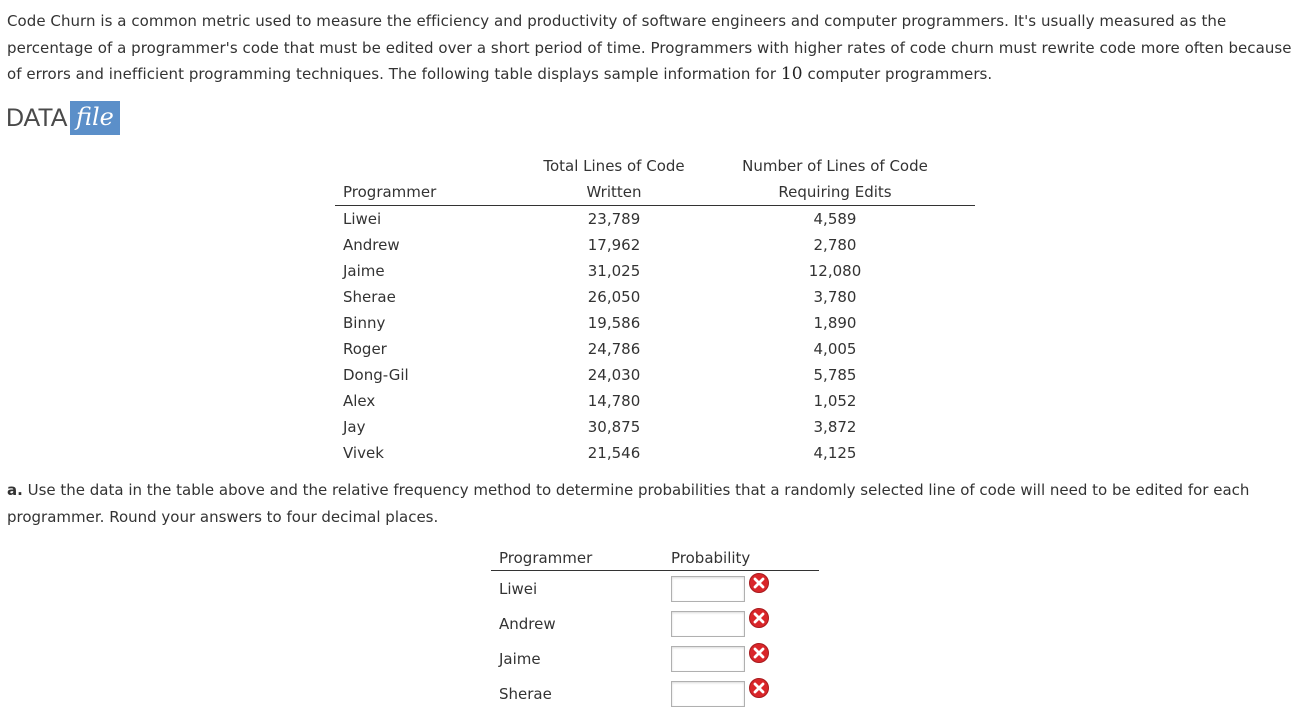 The height and width of the screenshot is (711, 1306). Describe the element at coordinates (520, 658) in the screenshot. I see `answer-programmer-name: Jaime` at that location.